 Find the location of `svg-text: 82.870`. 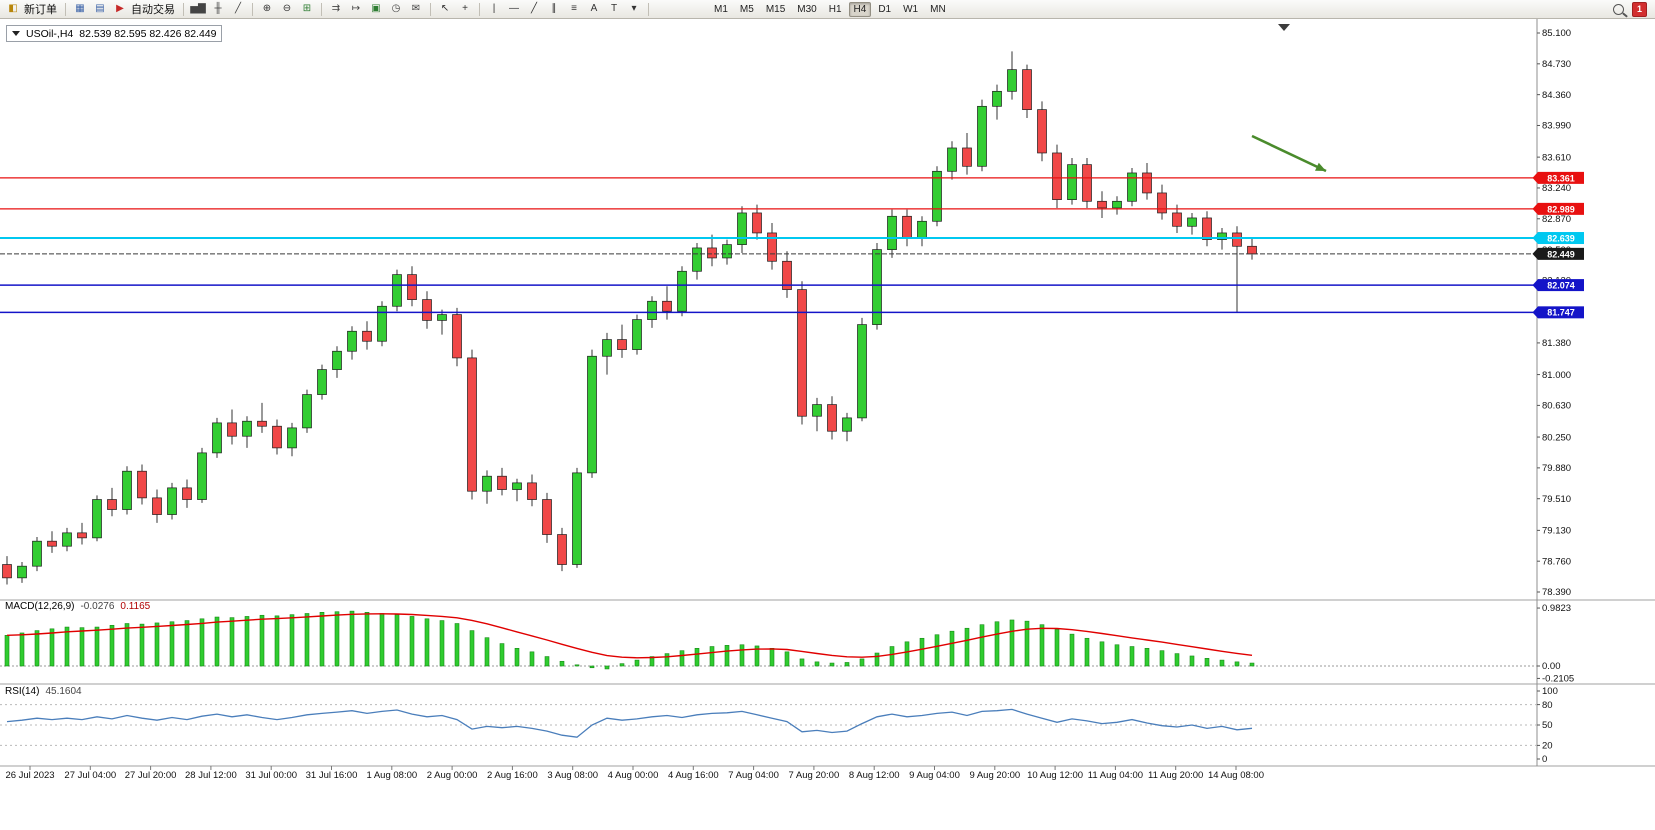

svg-text: 82.870 is located at coordinates (1556, 219).